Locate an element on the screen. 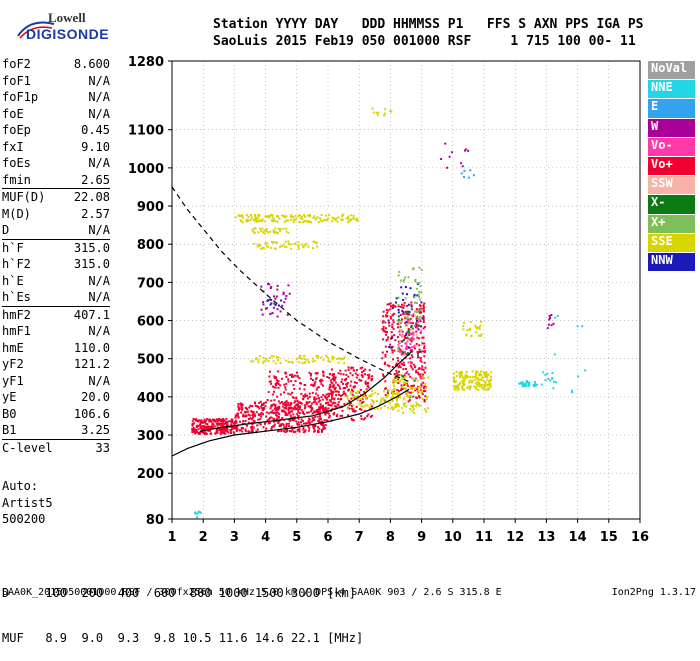  legend-item: Vo+ is located at coordinates (671, 166).